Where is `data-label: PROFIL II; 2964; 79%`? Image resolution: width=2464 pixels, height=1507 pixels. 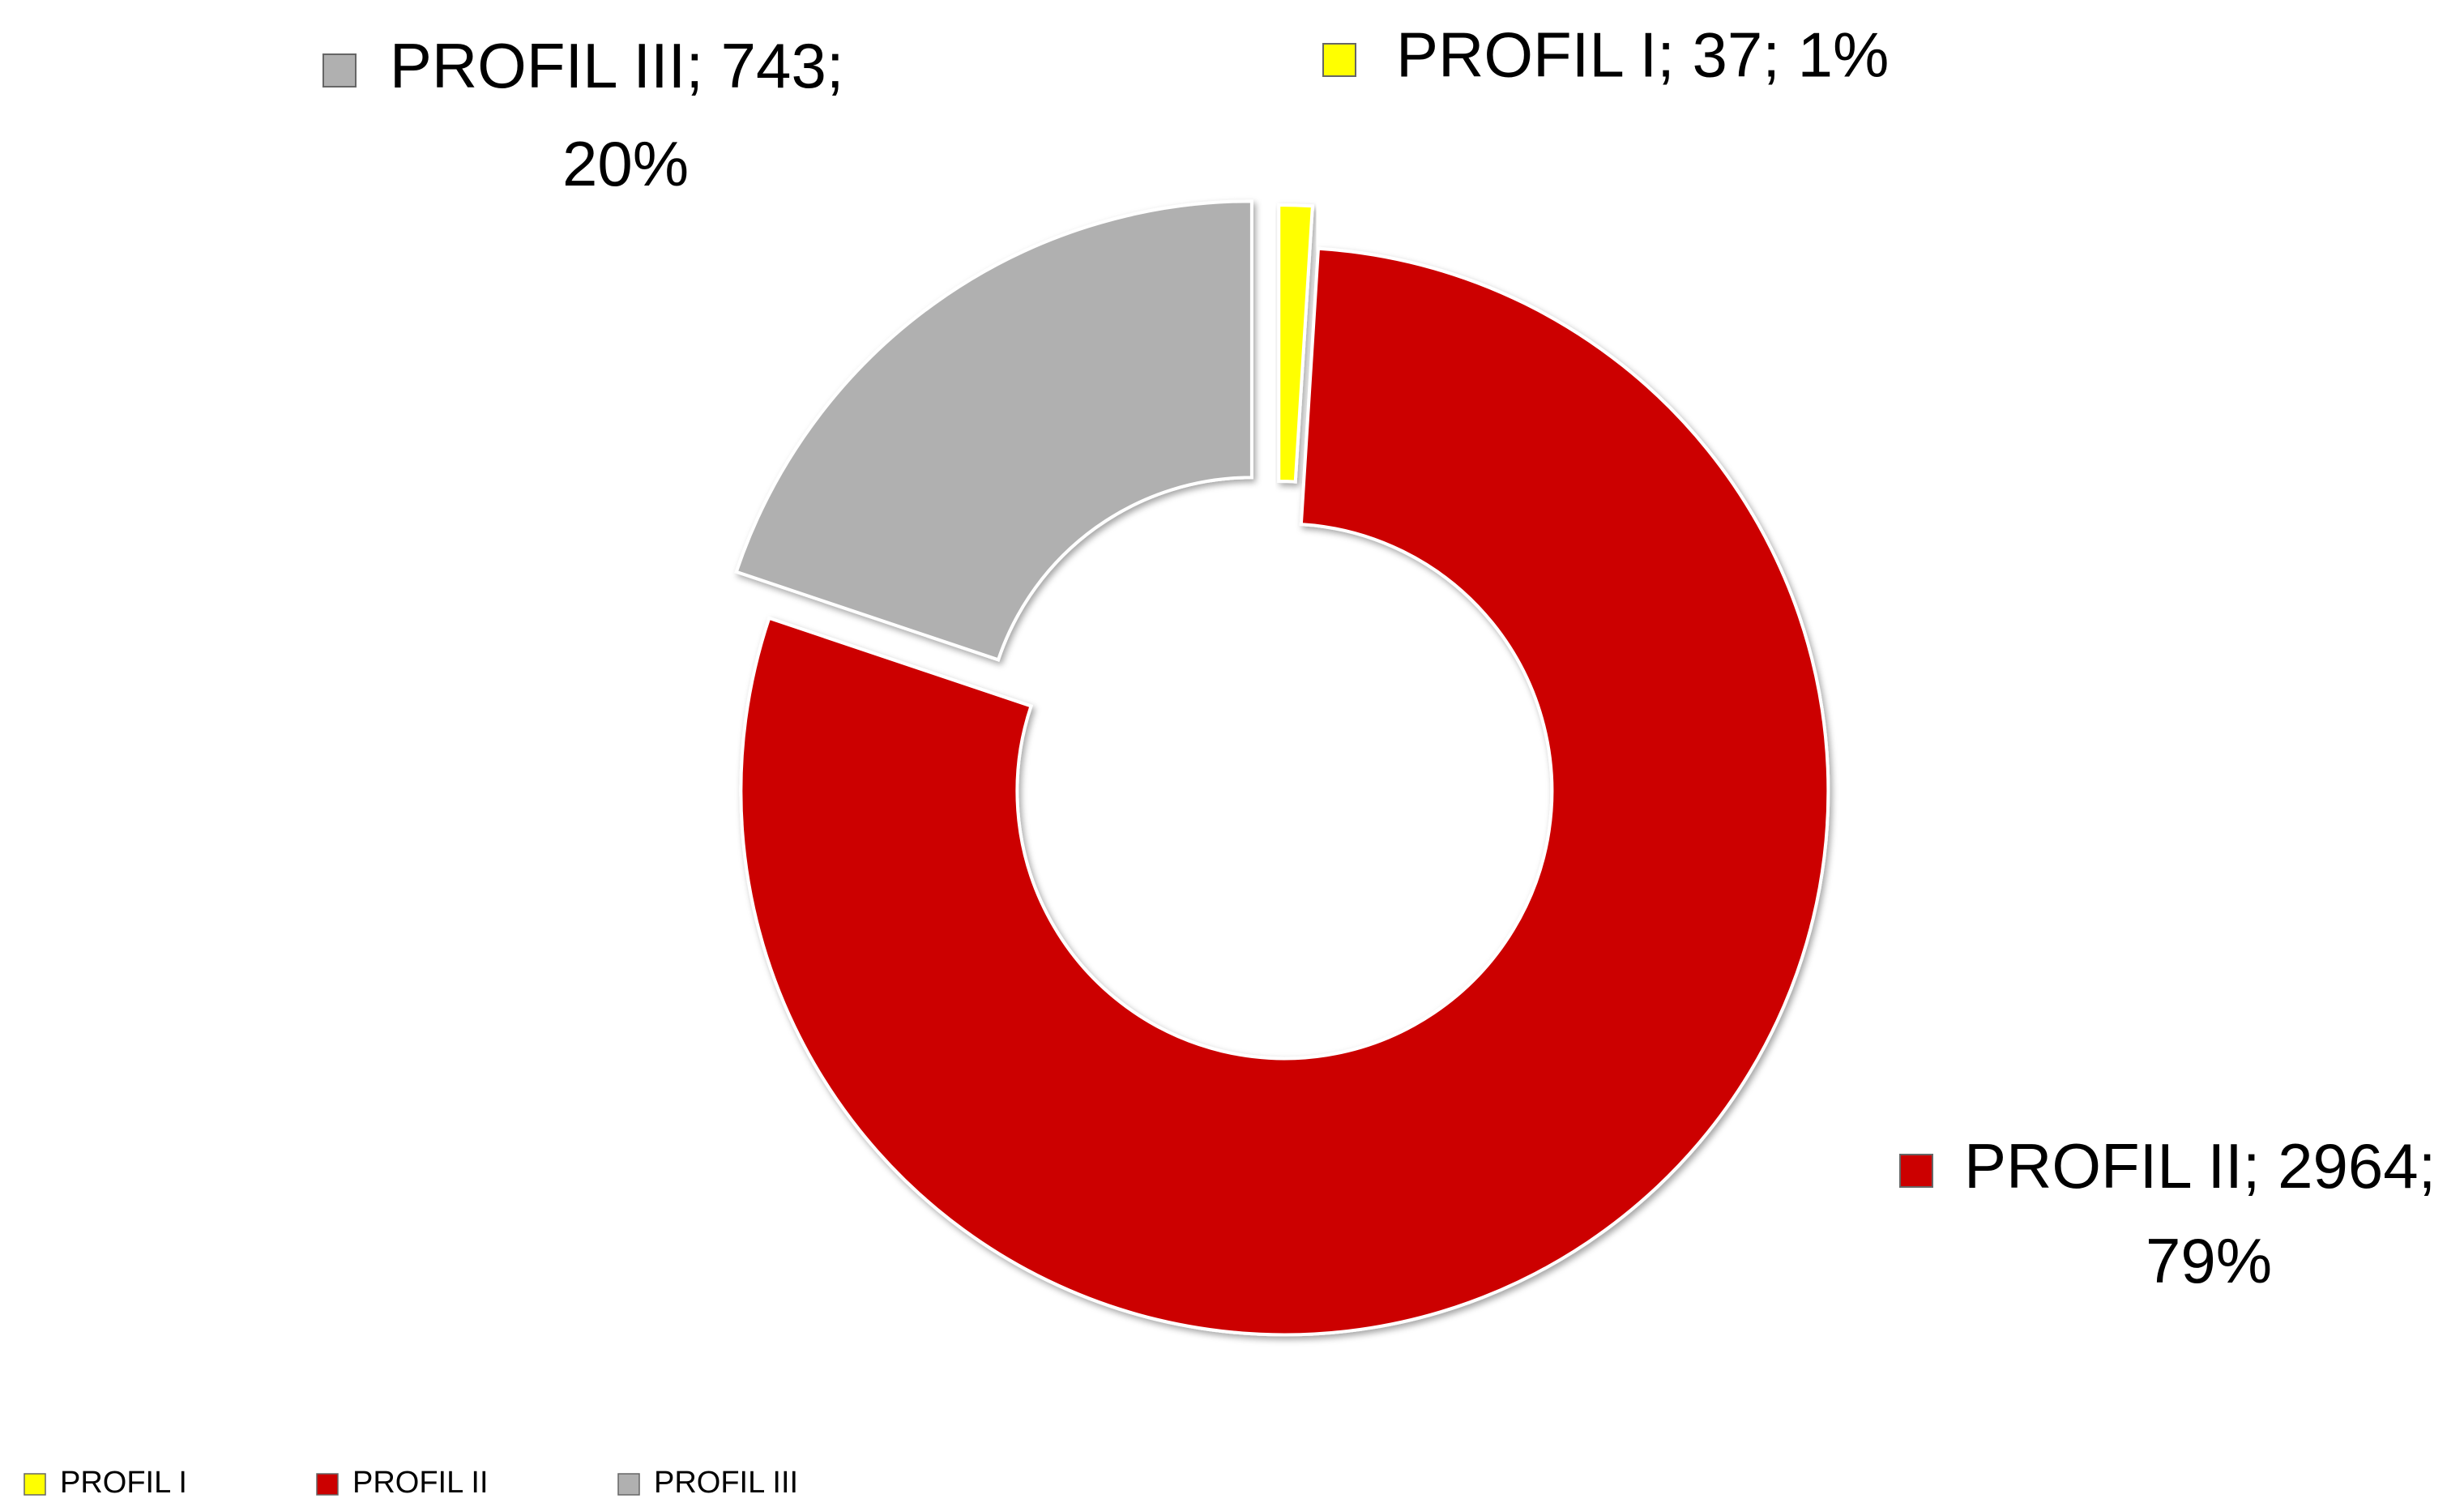
data-label: PROFIL II; 2964; 79% is located at coordinates (2208, 1213).